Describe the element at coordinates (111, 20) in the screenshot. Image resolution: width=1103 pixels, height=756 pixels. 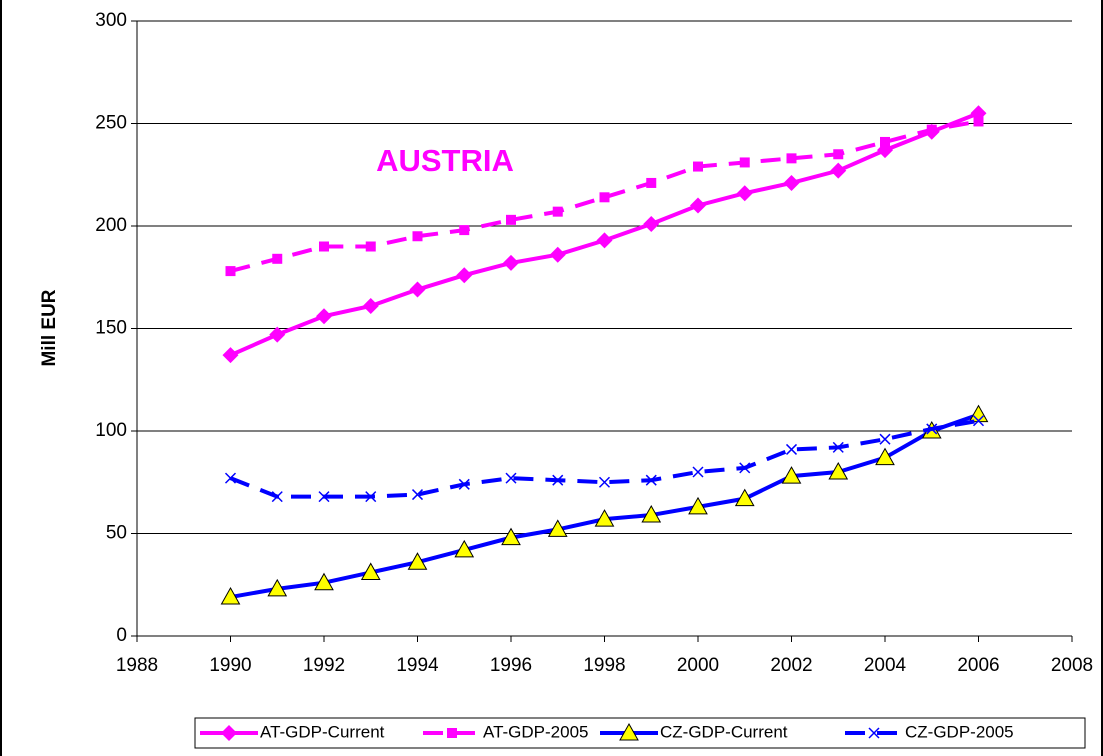
I see `y-tick-label: 300` at that location.